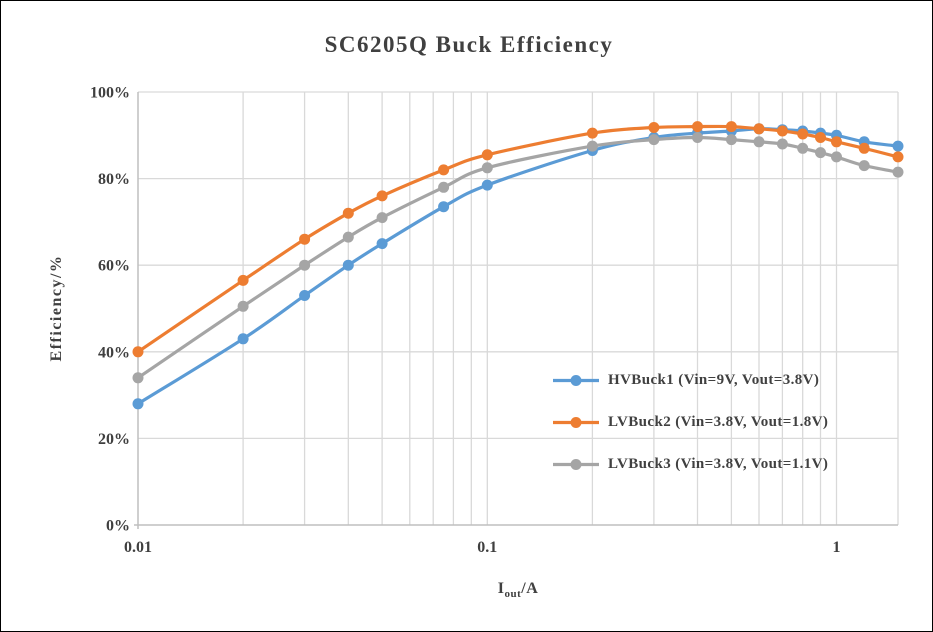 This screenshot has height=632, width=933. Describe the element at coordinates (714, 379) in the screenshot. I see `legend-label: HVBuck1 (Vin=9V, Vout=3.8V)` at that location.